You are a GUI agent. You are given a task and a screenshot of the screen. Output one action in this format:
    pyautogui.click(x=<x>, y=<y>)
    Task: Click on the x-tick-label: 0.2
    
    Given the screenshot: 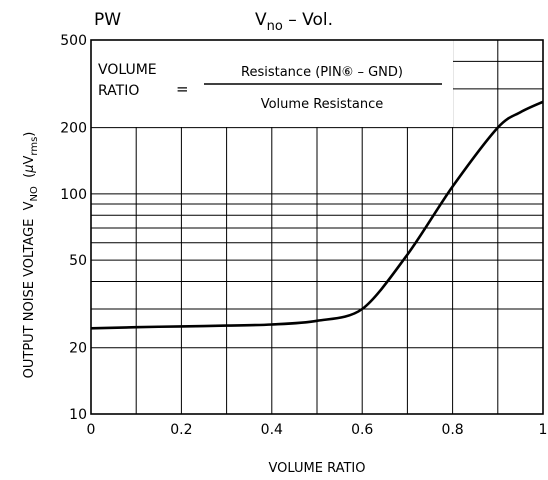 What is the action you would take?
    pyautogui.click(x=181, y=430)
    